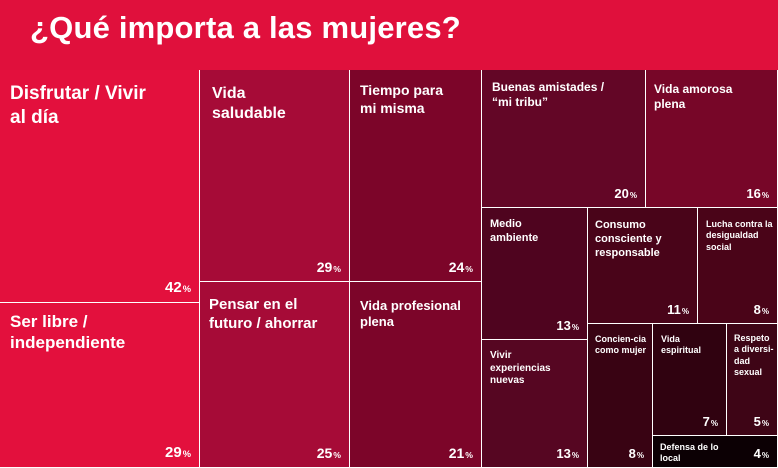 The height and width of the screenshot is (468, 778). Describe the element at coordinates (564, 139) in the screenshot. I see `treemap-cell-buenas-amistades-mi-tribu: Buenas amistades / “mi tribu” 20%` at that location.